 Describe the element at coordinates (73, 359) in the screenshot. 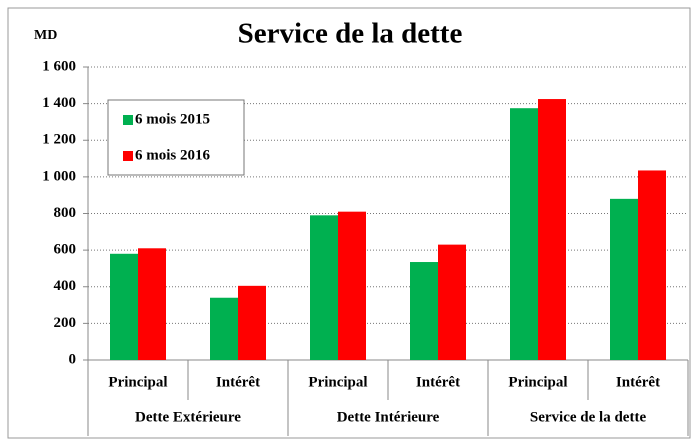

I see `y-tick-label: 0` at that location.